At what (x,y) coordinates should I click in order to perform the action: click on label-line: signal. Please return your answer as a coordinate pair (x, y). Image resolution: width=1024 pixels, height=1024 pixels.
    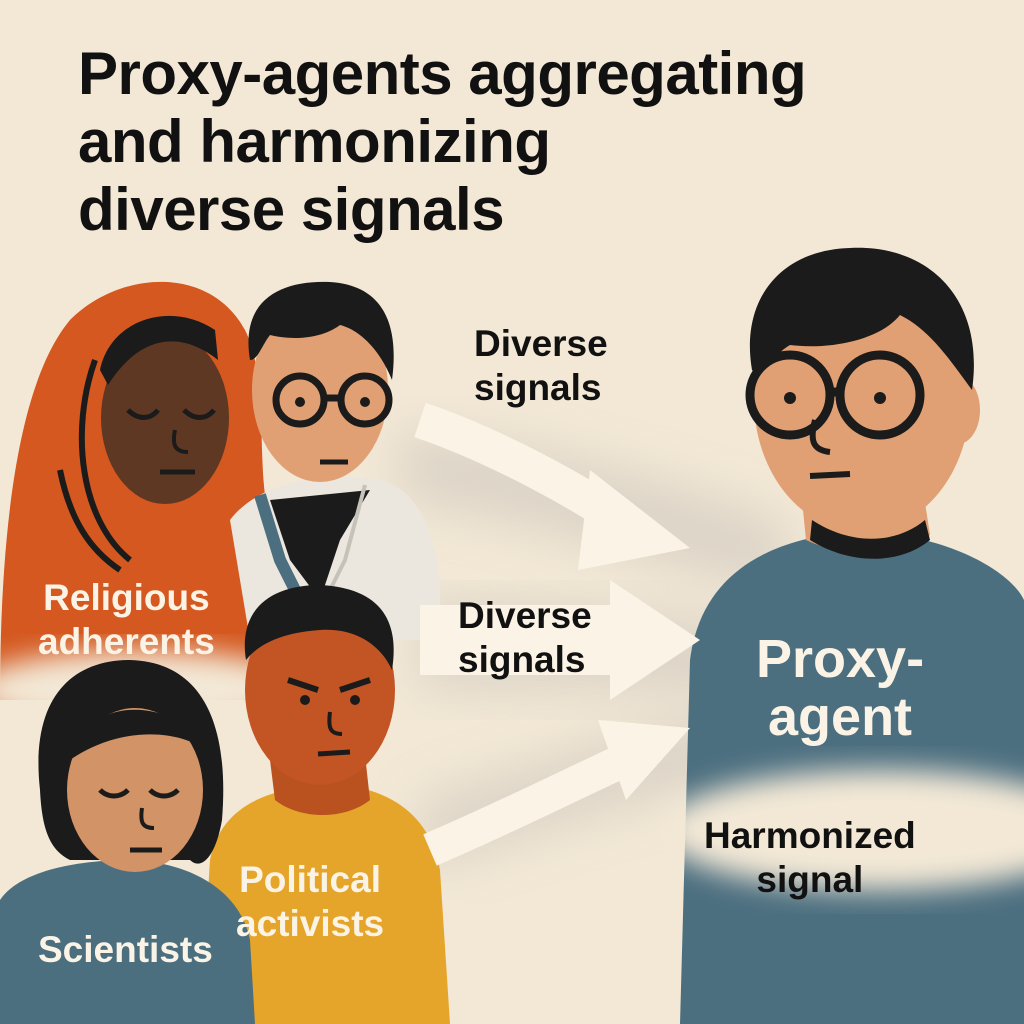
    Looking at the image, I should click on (810, 879).